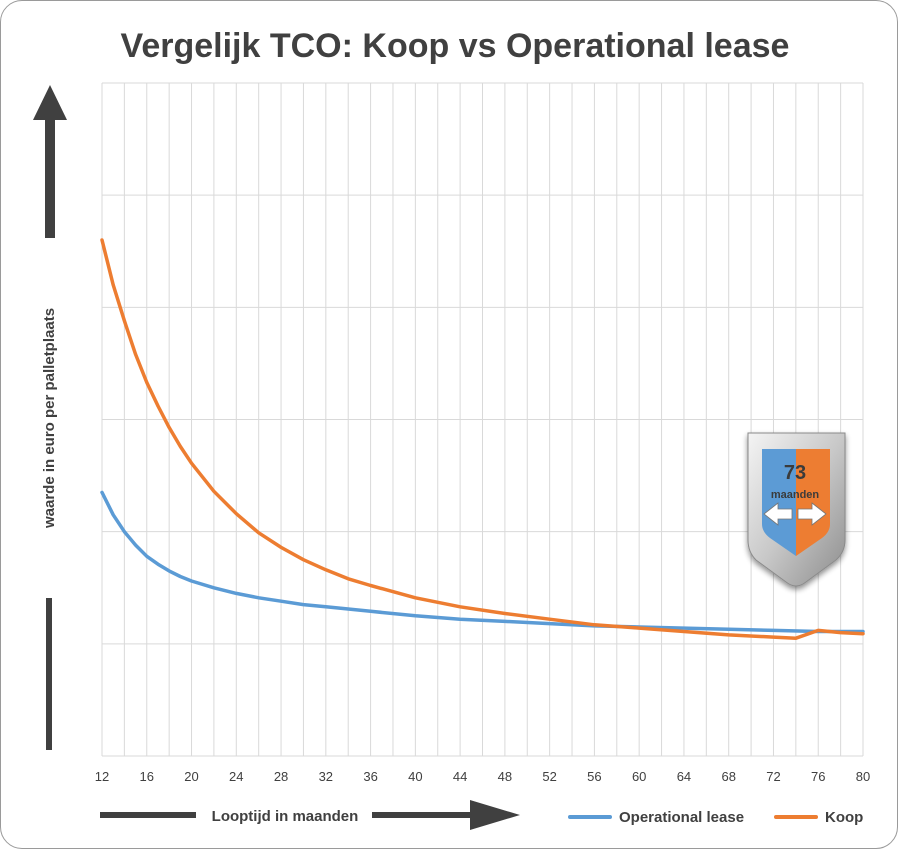 Image resolution: width=900 pixels, height=851 pixels. Describe the element at coordinates (795, 473) in the screenshot. I see `badge-value: 73` at that location.